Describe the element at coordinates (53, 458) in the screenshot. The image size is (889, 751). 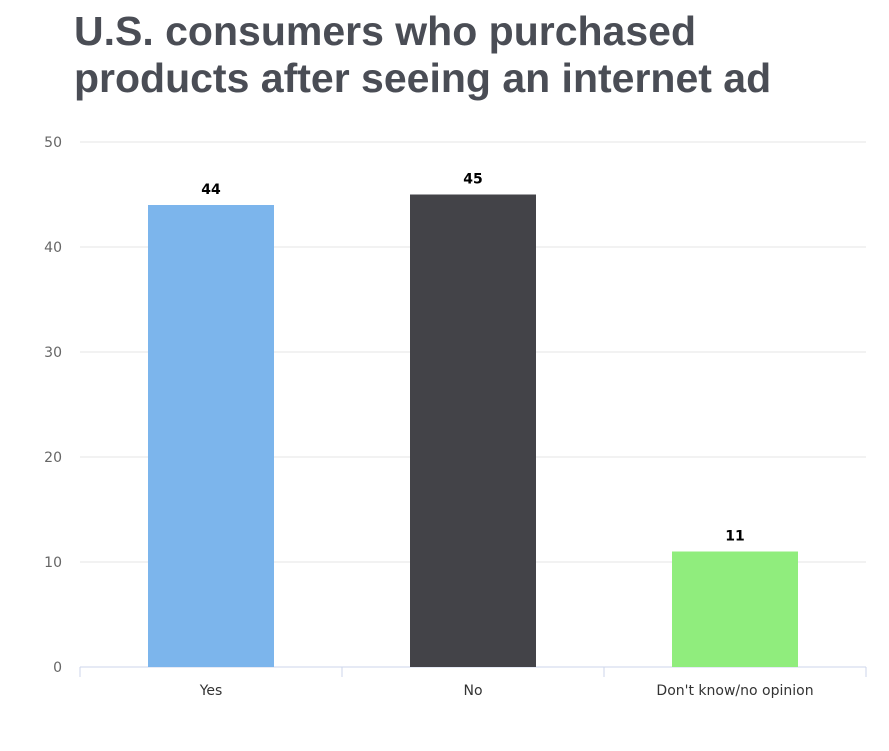
I see `y-tick-label: 20` at that location.